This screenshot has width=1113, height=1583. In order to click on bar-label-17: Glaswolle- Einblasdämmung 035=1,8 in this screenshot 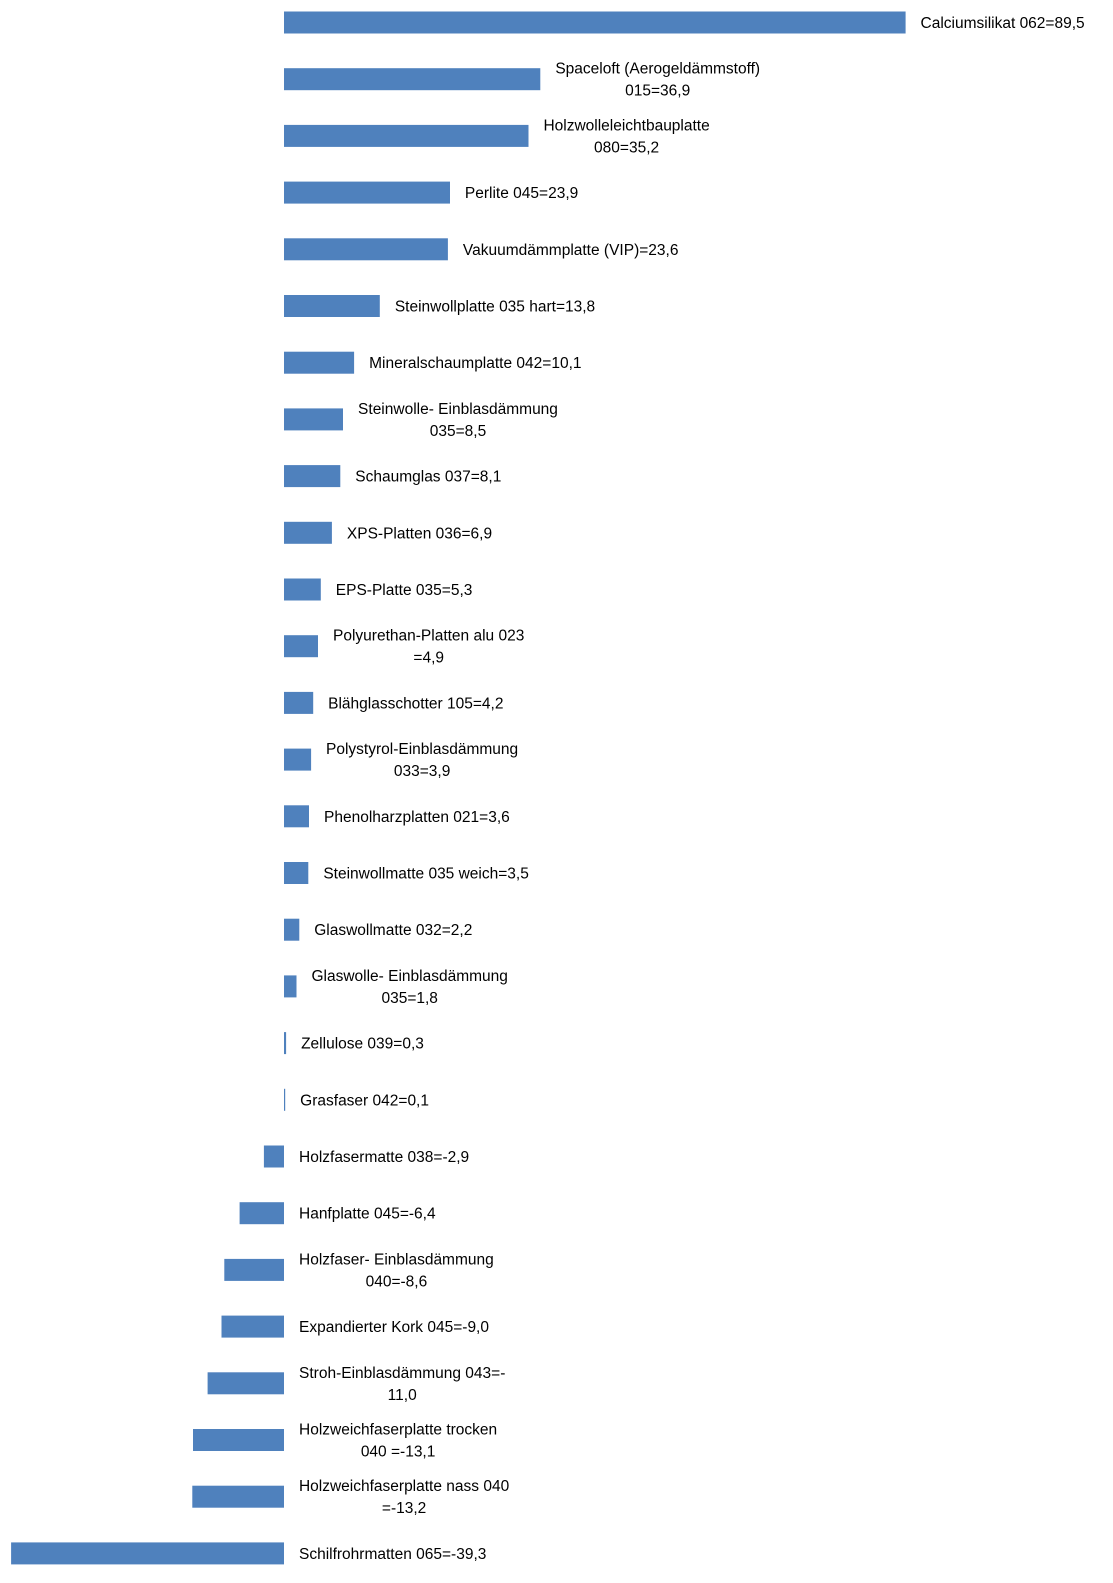, I will do `click(409, 987)`.